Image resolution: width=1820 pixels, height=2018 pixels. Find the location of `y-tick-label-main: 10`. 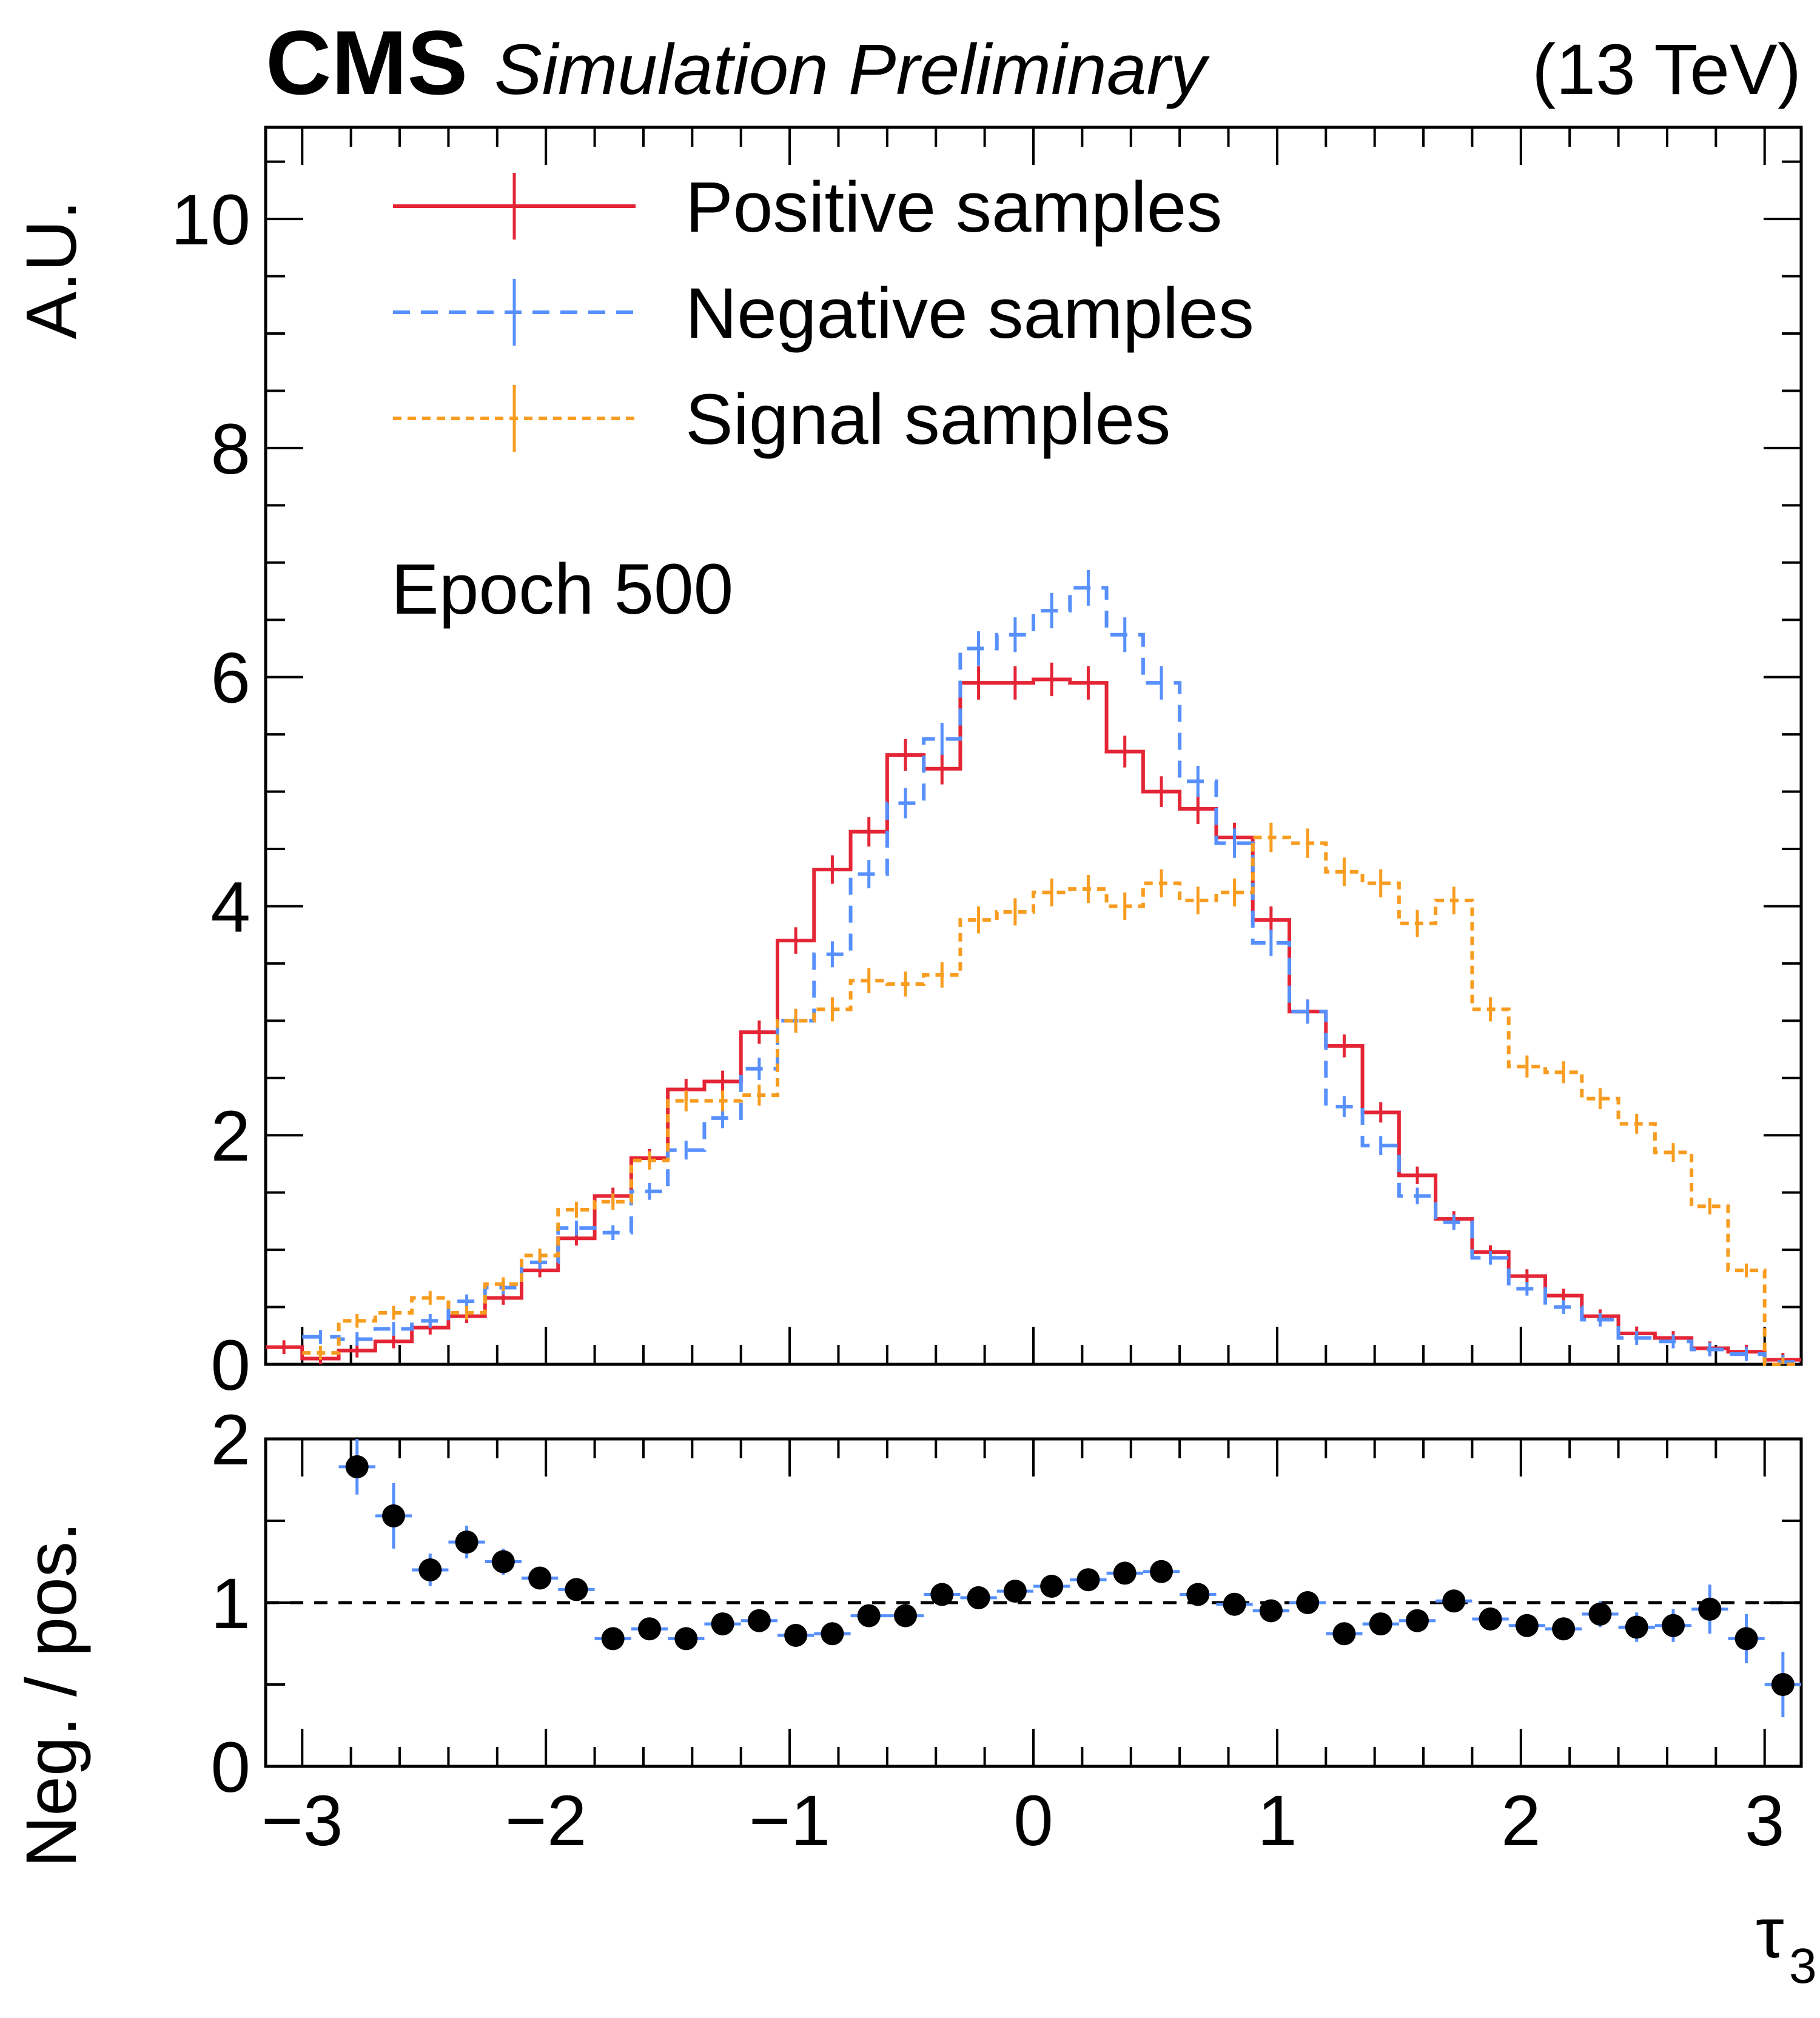

y-tick-label-main: 10 is located at coordinates (210, 220).